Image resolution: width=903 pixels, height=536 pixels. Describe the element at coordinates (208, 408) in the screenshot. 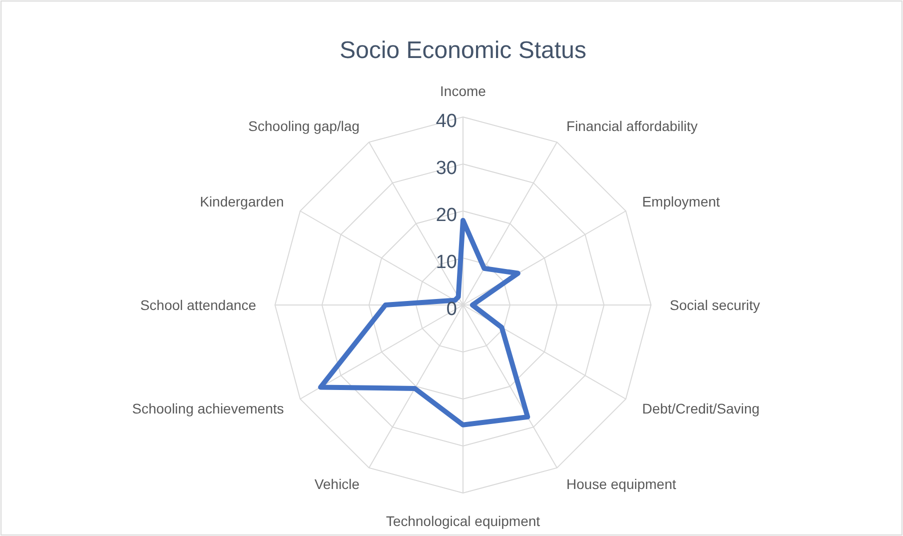

I see `spoke-label: Schooling achievements` at that location.